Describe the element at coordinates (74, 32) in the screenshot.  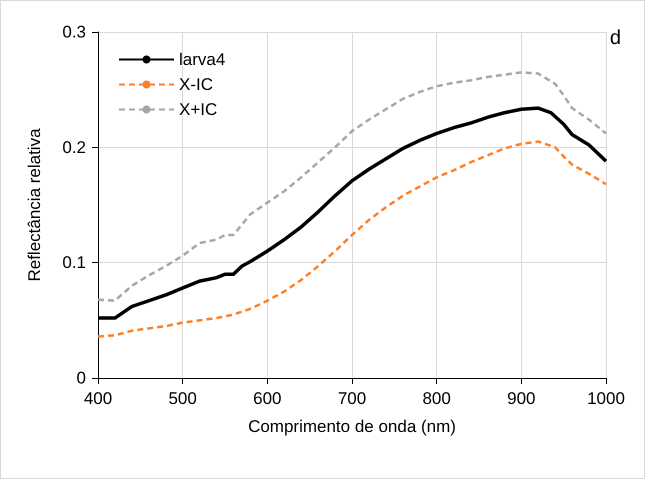
I see `y-tick-label: 0.3` at that location.